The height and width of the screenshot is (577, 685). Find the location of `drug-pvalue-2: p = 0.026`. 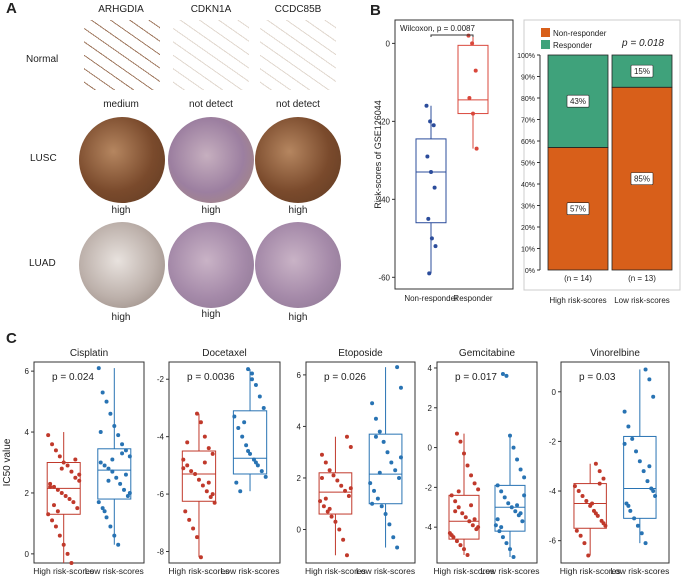

drug-pvalue-2: p = 0.026 is located at coordinates (345, 377).